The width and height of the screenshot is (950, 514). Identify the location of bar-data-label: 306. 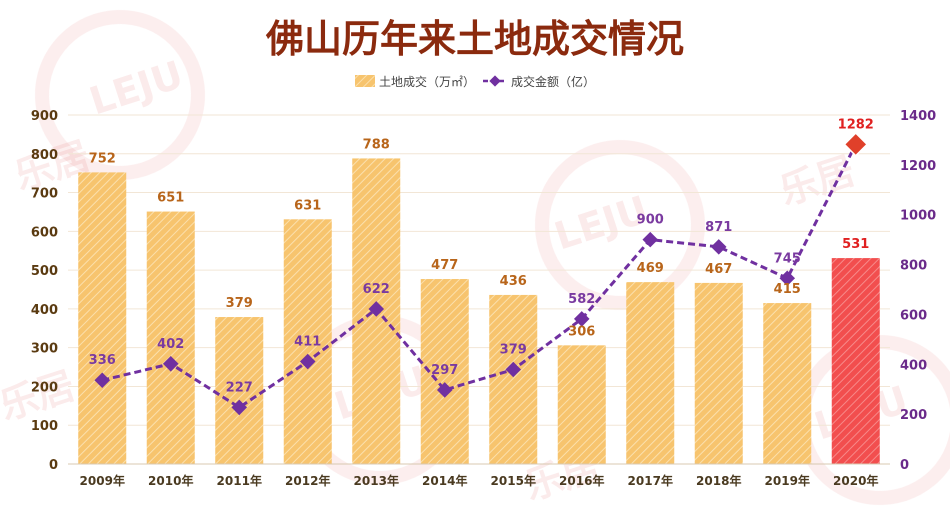
(581, 331).